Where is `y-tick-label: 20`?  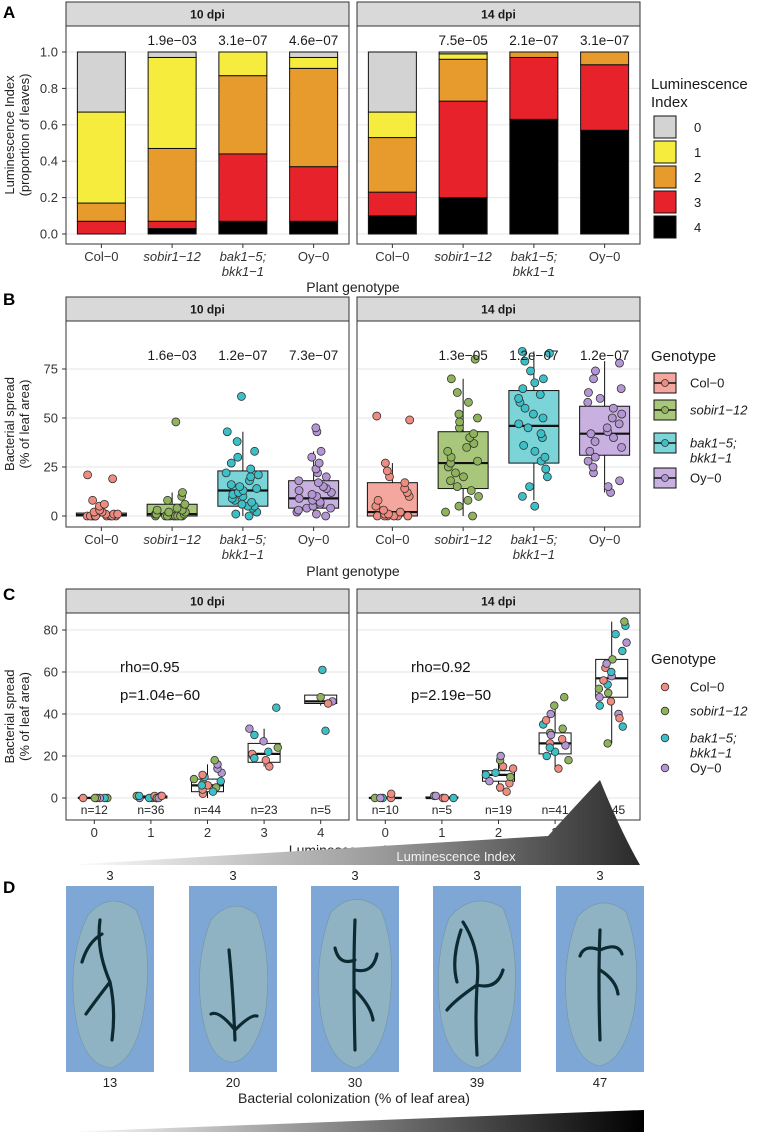
y-tick-label: 20 is located at coordinates (51, 756).